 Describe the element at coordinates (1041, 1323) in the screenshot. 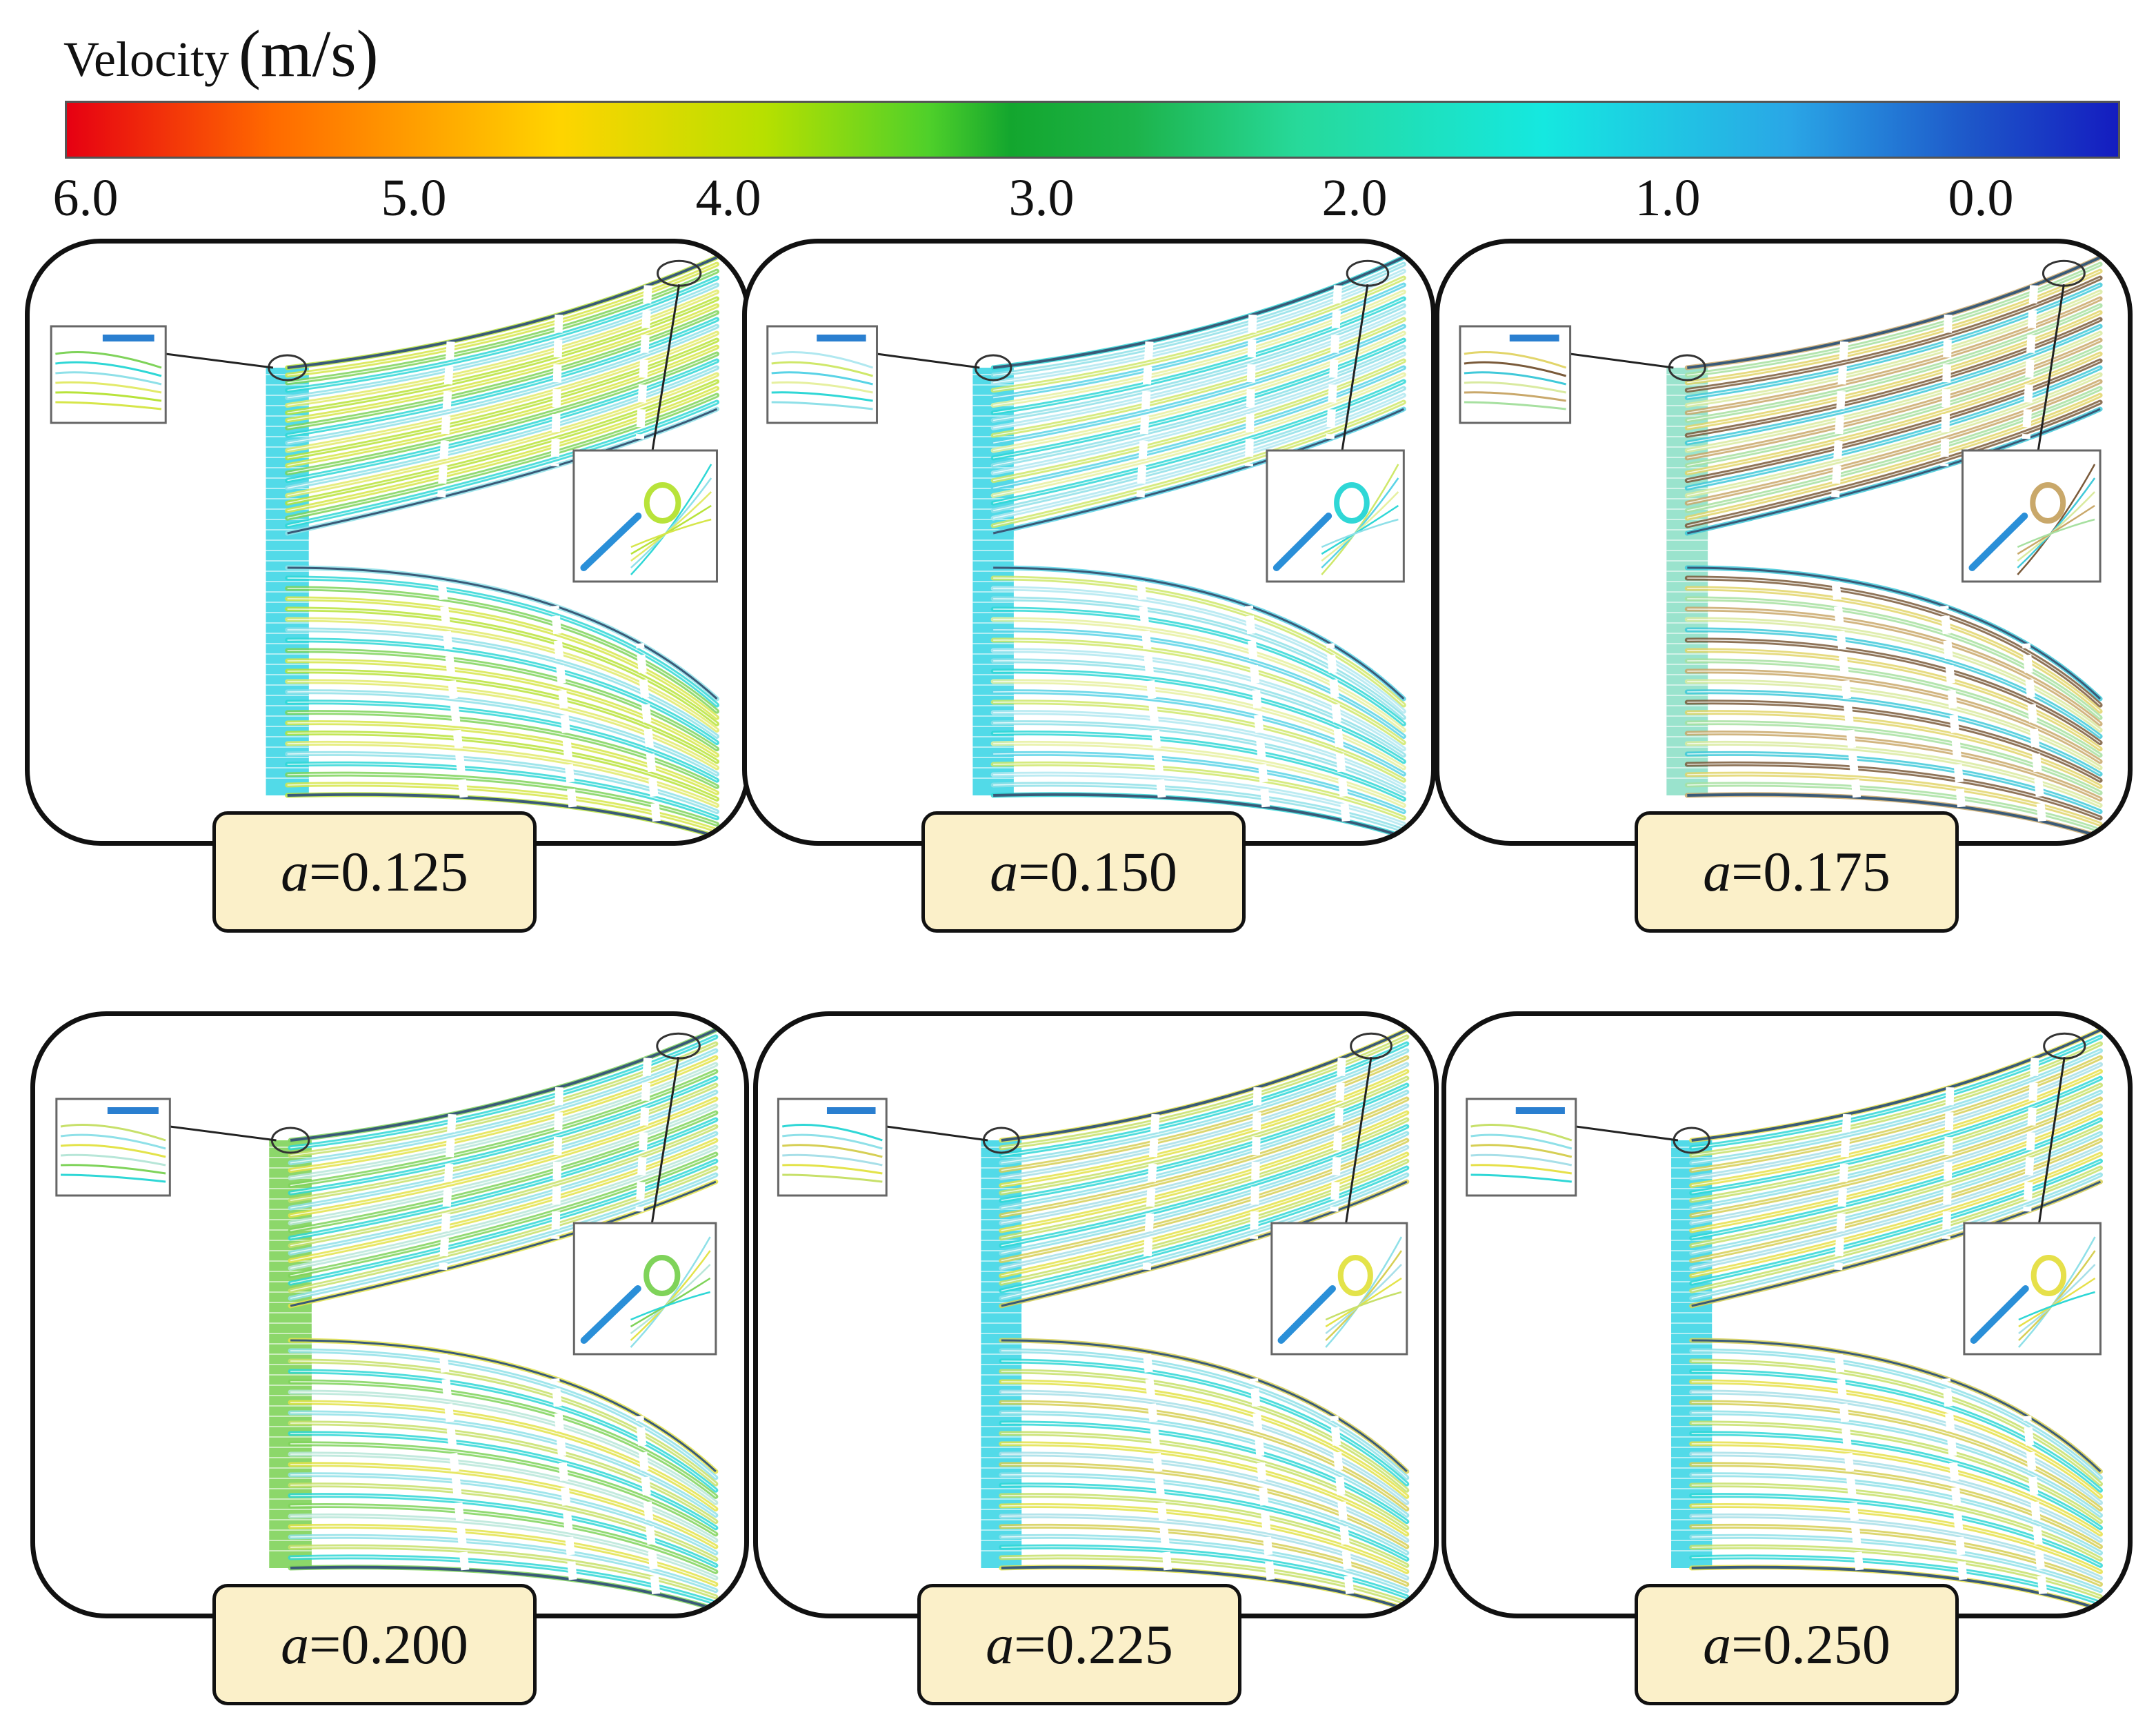

I see `splitter-notch` at that location.